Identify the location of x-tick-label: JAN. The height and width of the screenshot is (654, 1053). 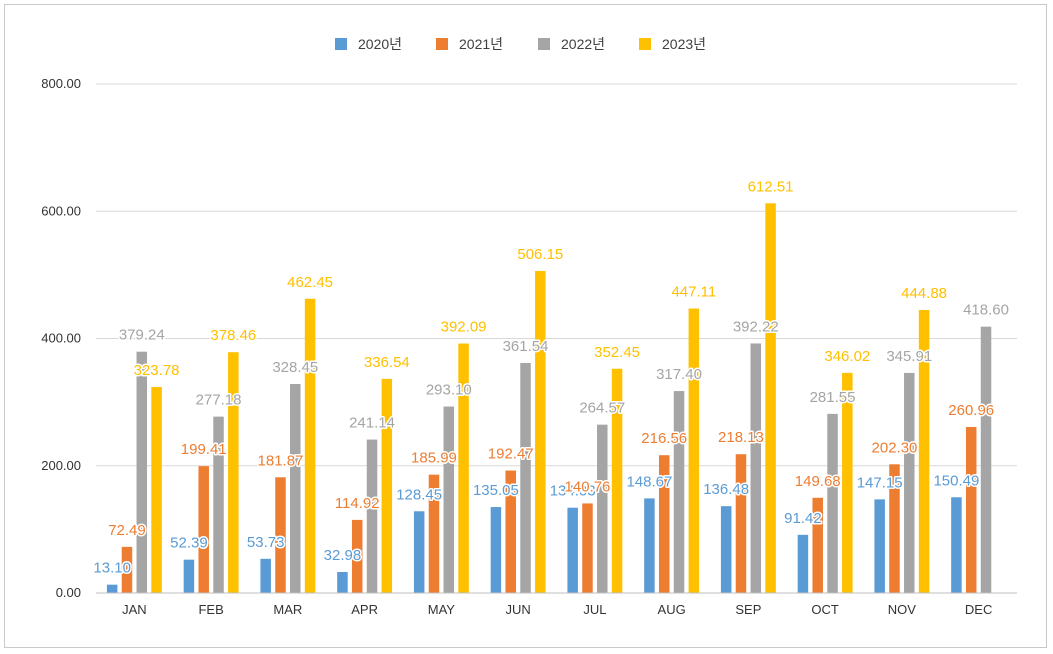
(134, 609).